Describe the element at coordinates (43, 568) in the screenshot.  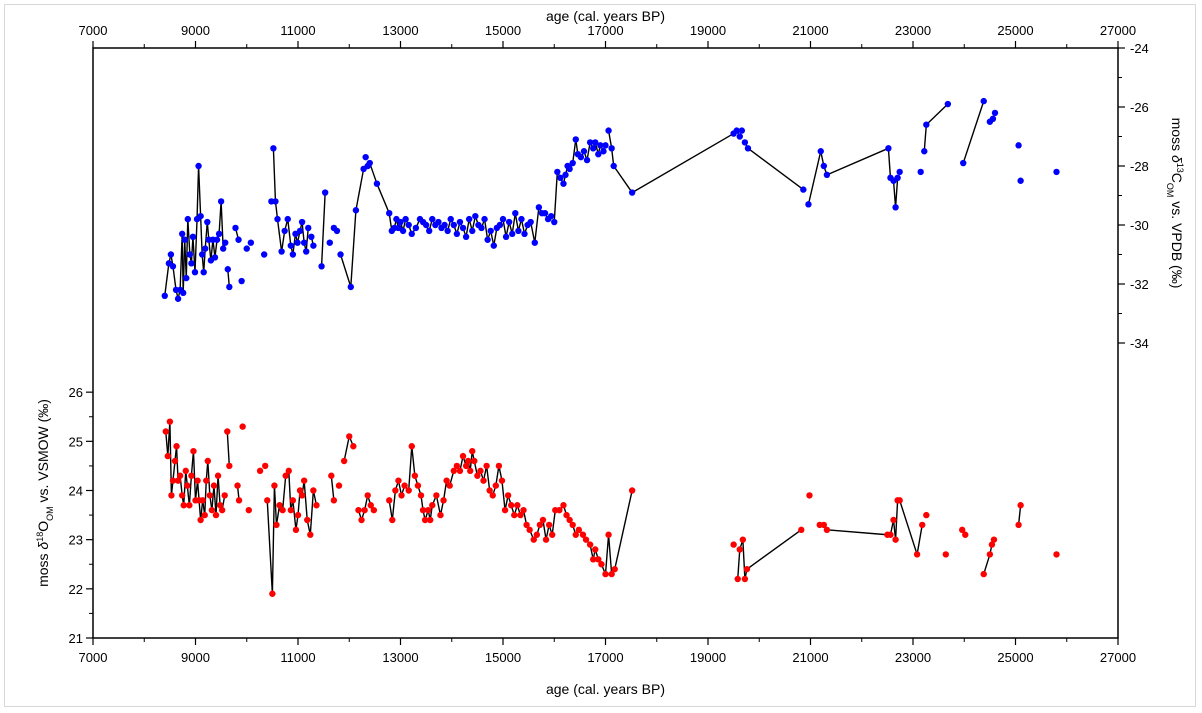
I see `left-title-part: moss` at that location.